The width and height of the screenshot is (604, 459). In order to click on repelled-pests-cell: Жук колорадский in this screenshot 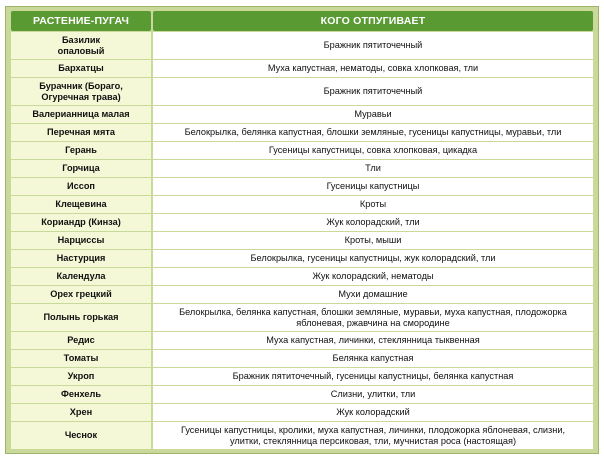, I will do `click(373, 412)`.